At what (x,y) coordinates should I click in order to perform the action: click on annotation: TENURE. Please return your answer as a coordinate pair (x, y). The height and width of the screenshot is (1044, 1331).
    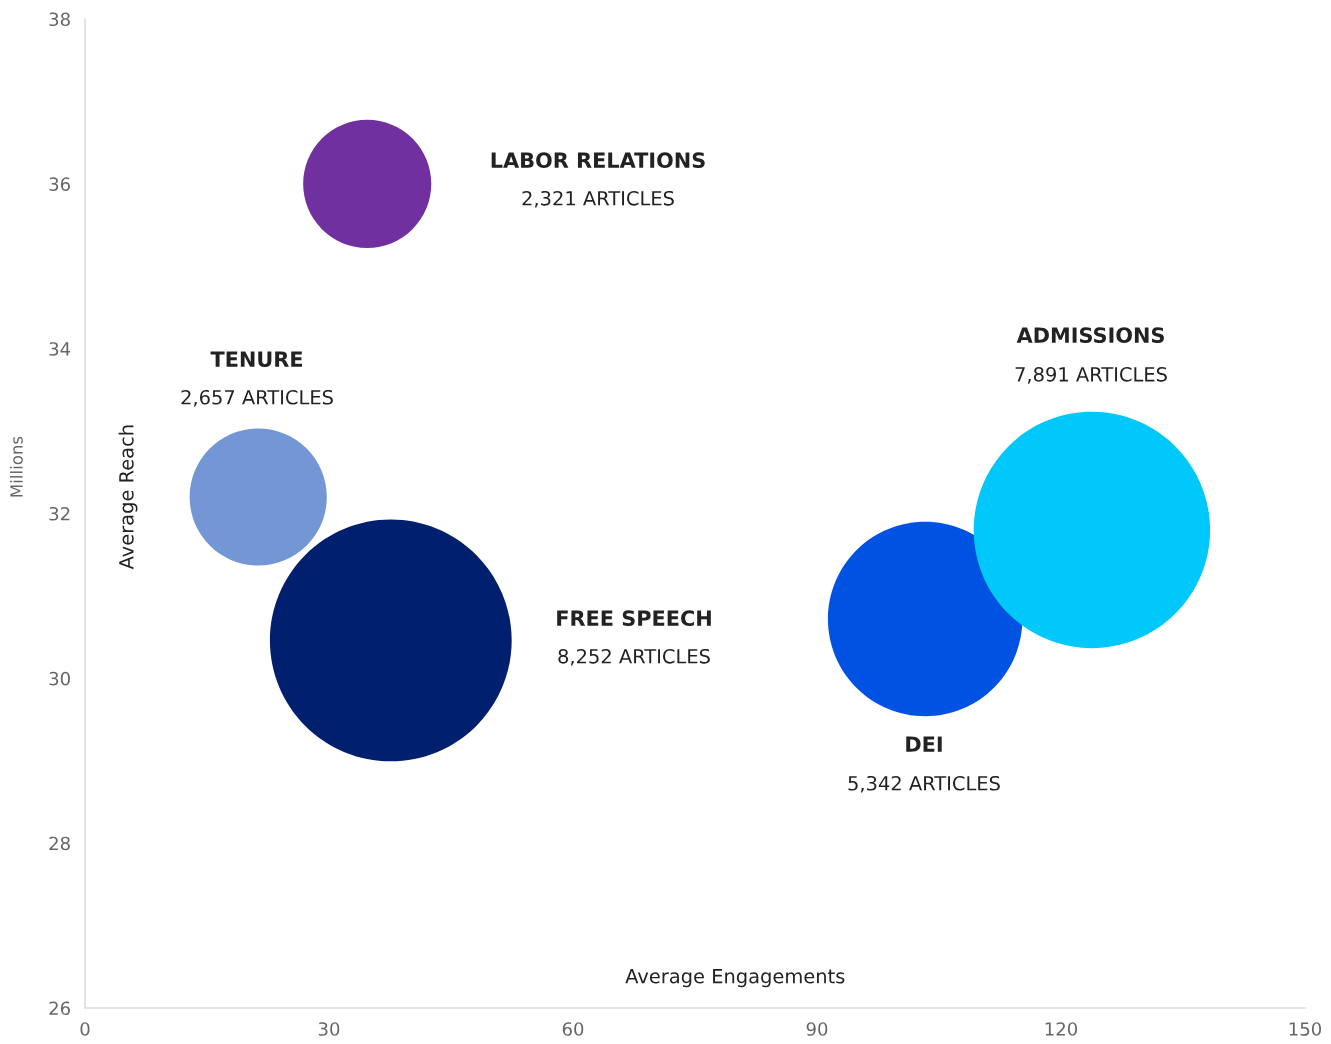
    Looking at the image, I should click on (256, 359).